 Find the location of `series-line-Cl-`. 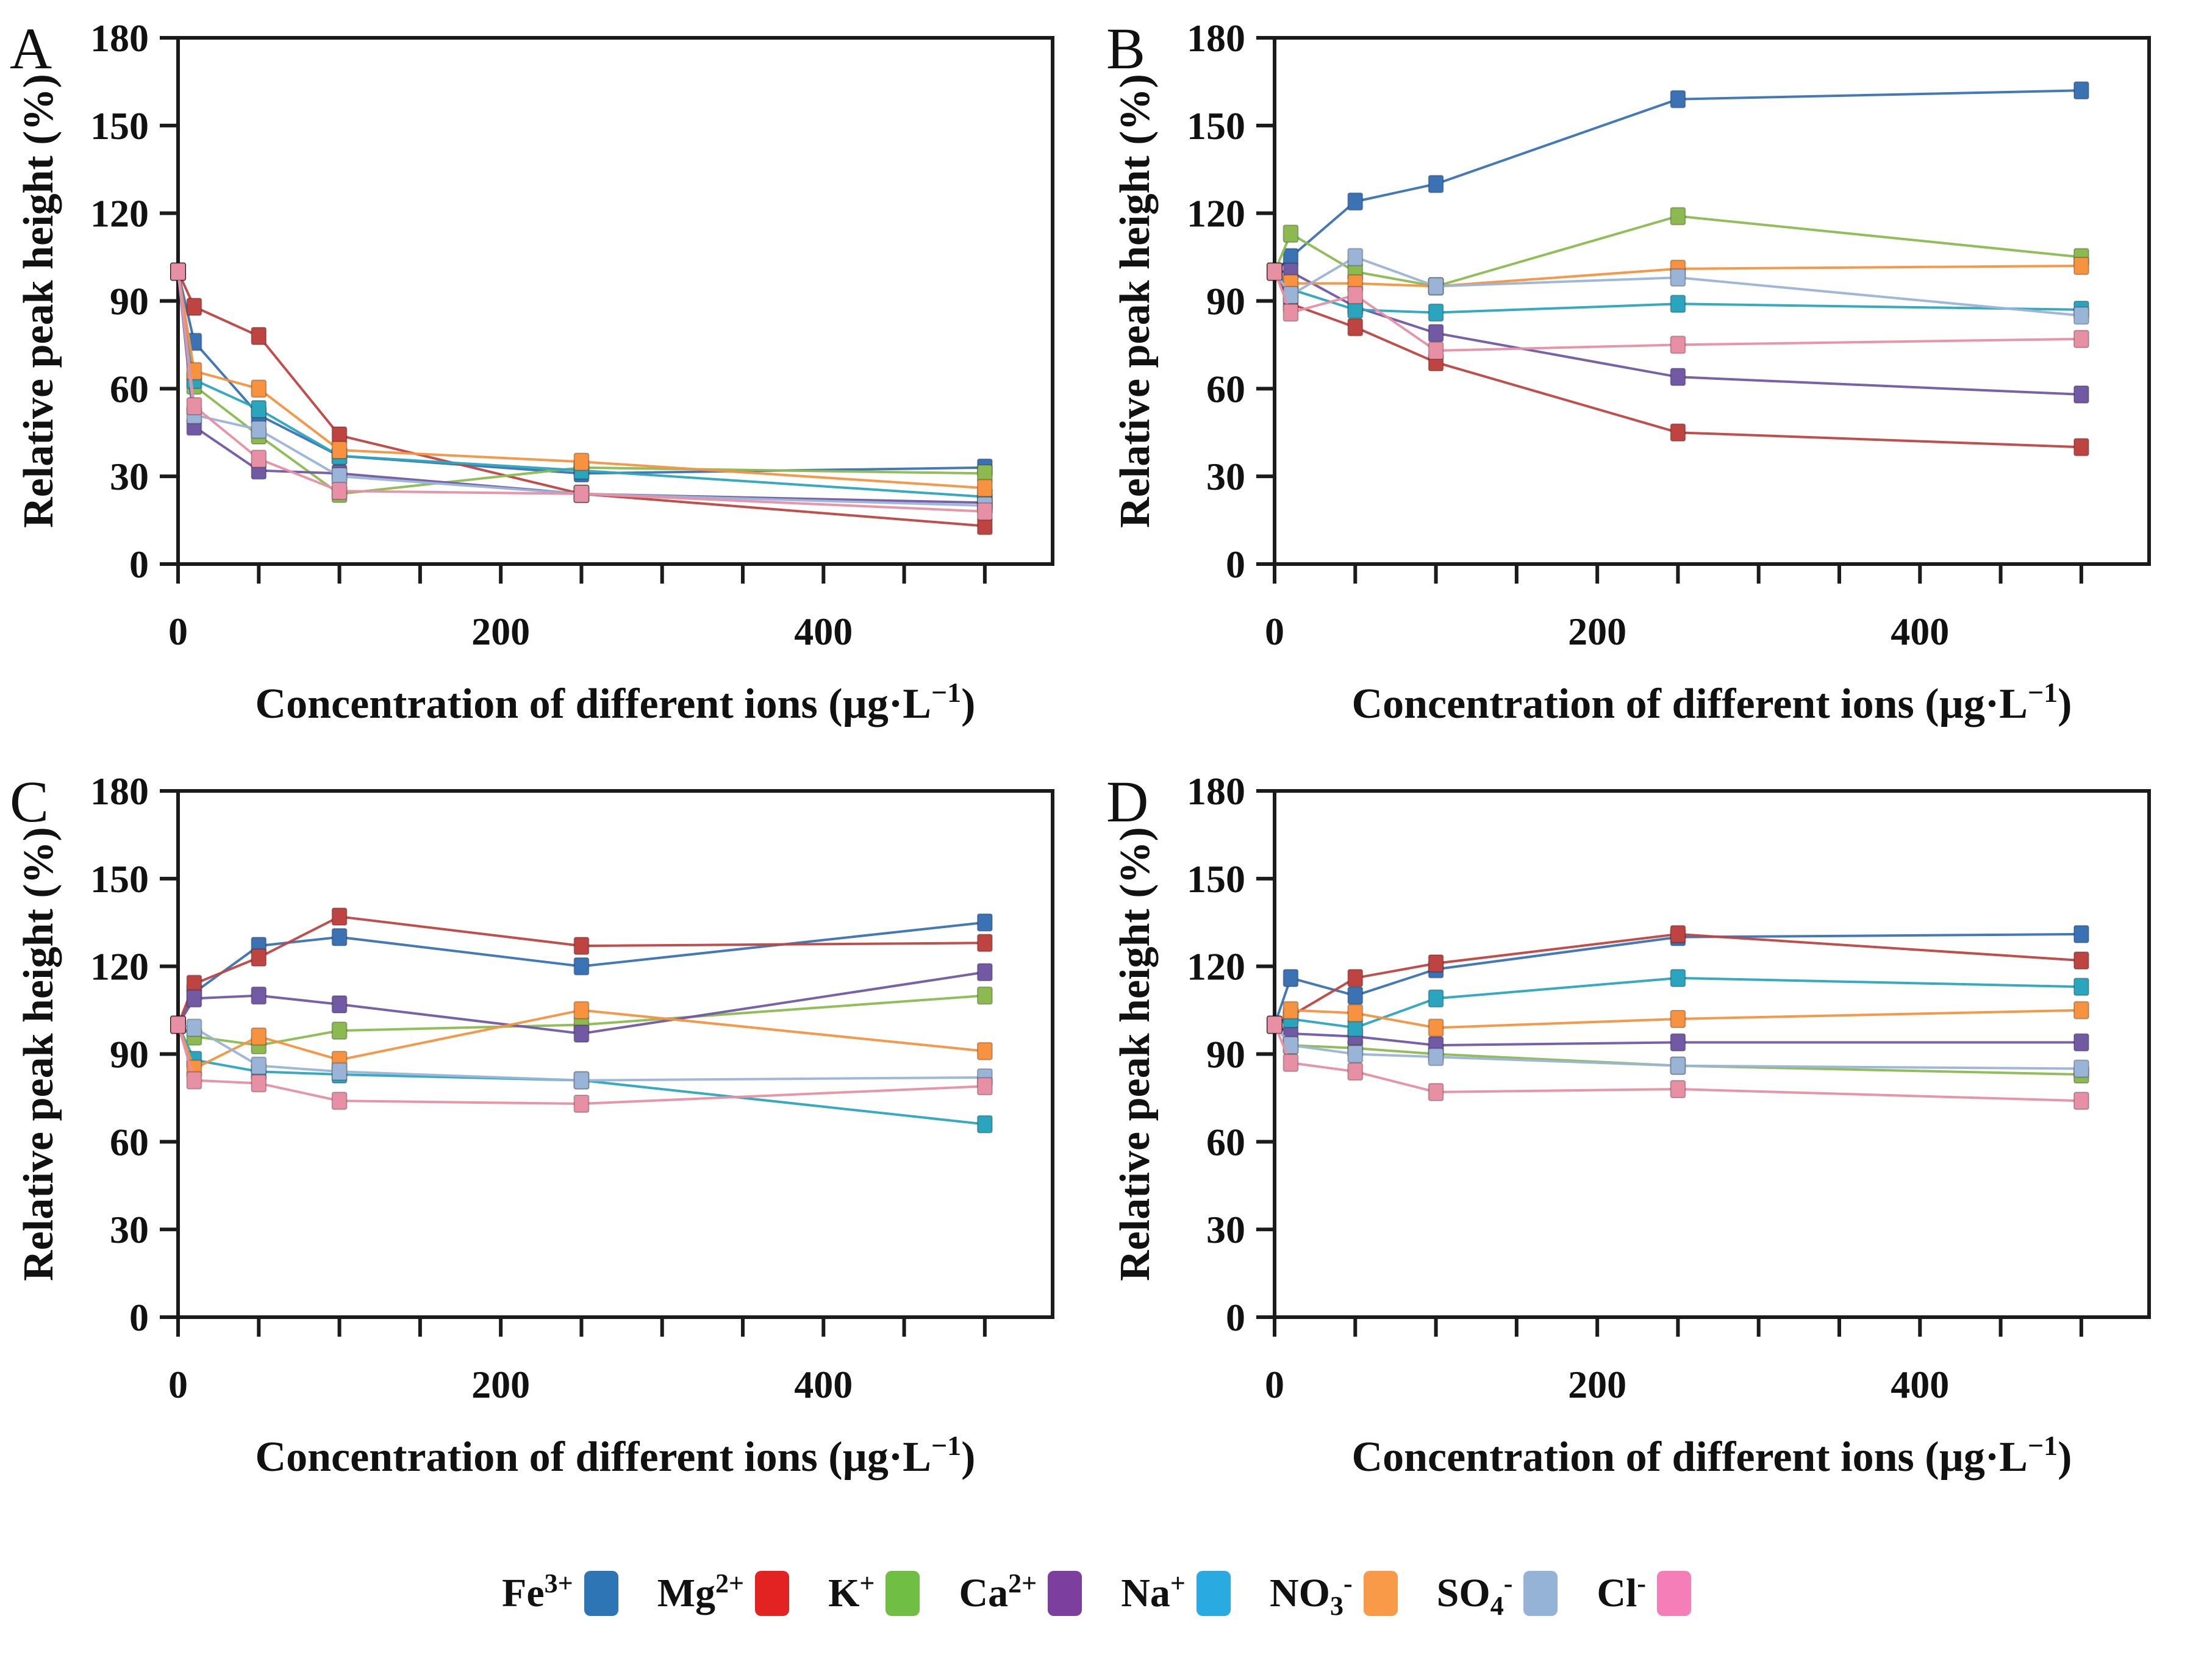

series-line-Cl- is located at coordinates (581, 1065).